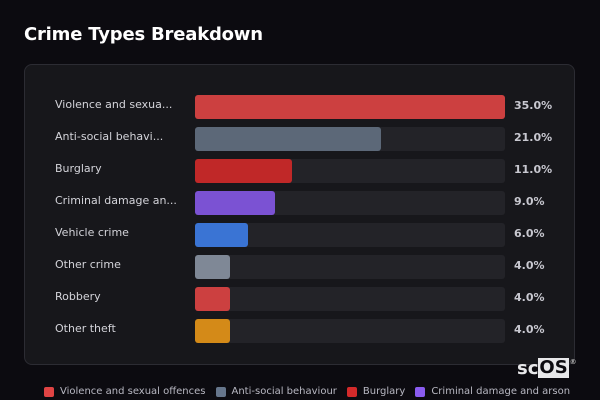  What do you see at coordinates (533, 105) in the screenshot?
I see `bar-value: 35.0%` at bounding box center [533, 105].